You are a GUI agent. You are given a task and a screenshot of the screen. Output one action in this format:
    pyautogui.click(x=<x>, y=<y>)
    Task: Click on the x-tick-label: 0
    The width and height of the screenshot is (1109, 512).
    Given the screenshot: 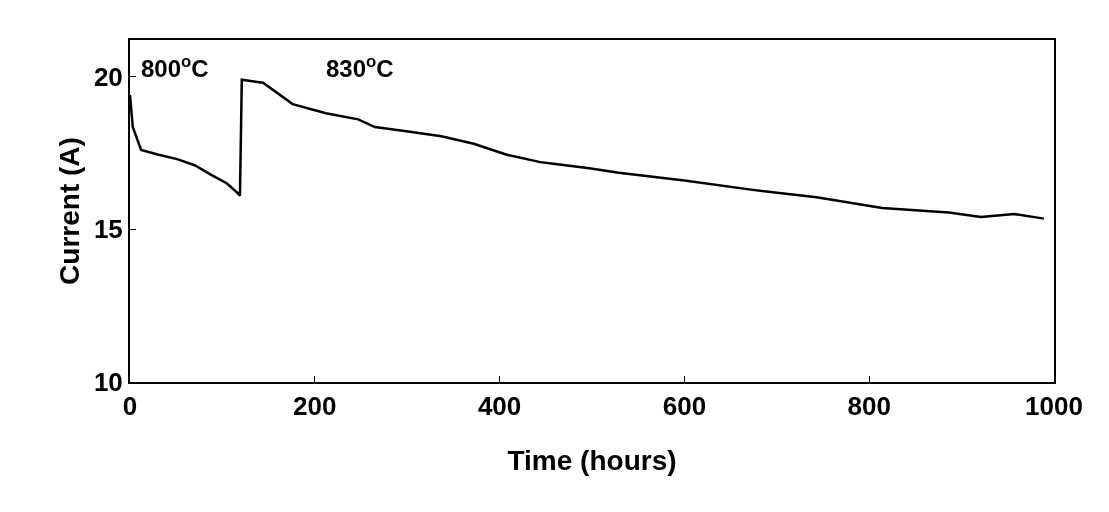 What is the action you would take?
    pyautogui.click(x=130, y=406)
    